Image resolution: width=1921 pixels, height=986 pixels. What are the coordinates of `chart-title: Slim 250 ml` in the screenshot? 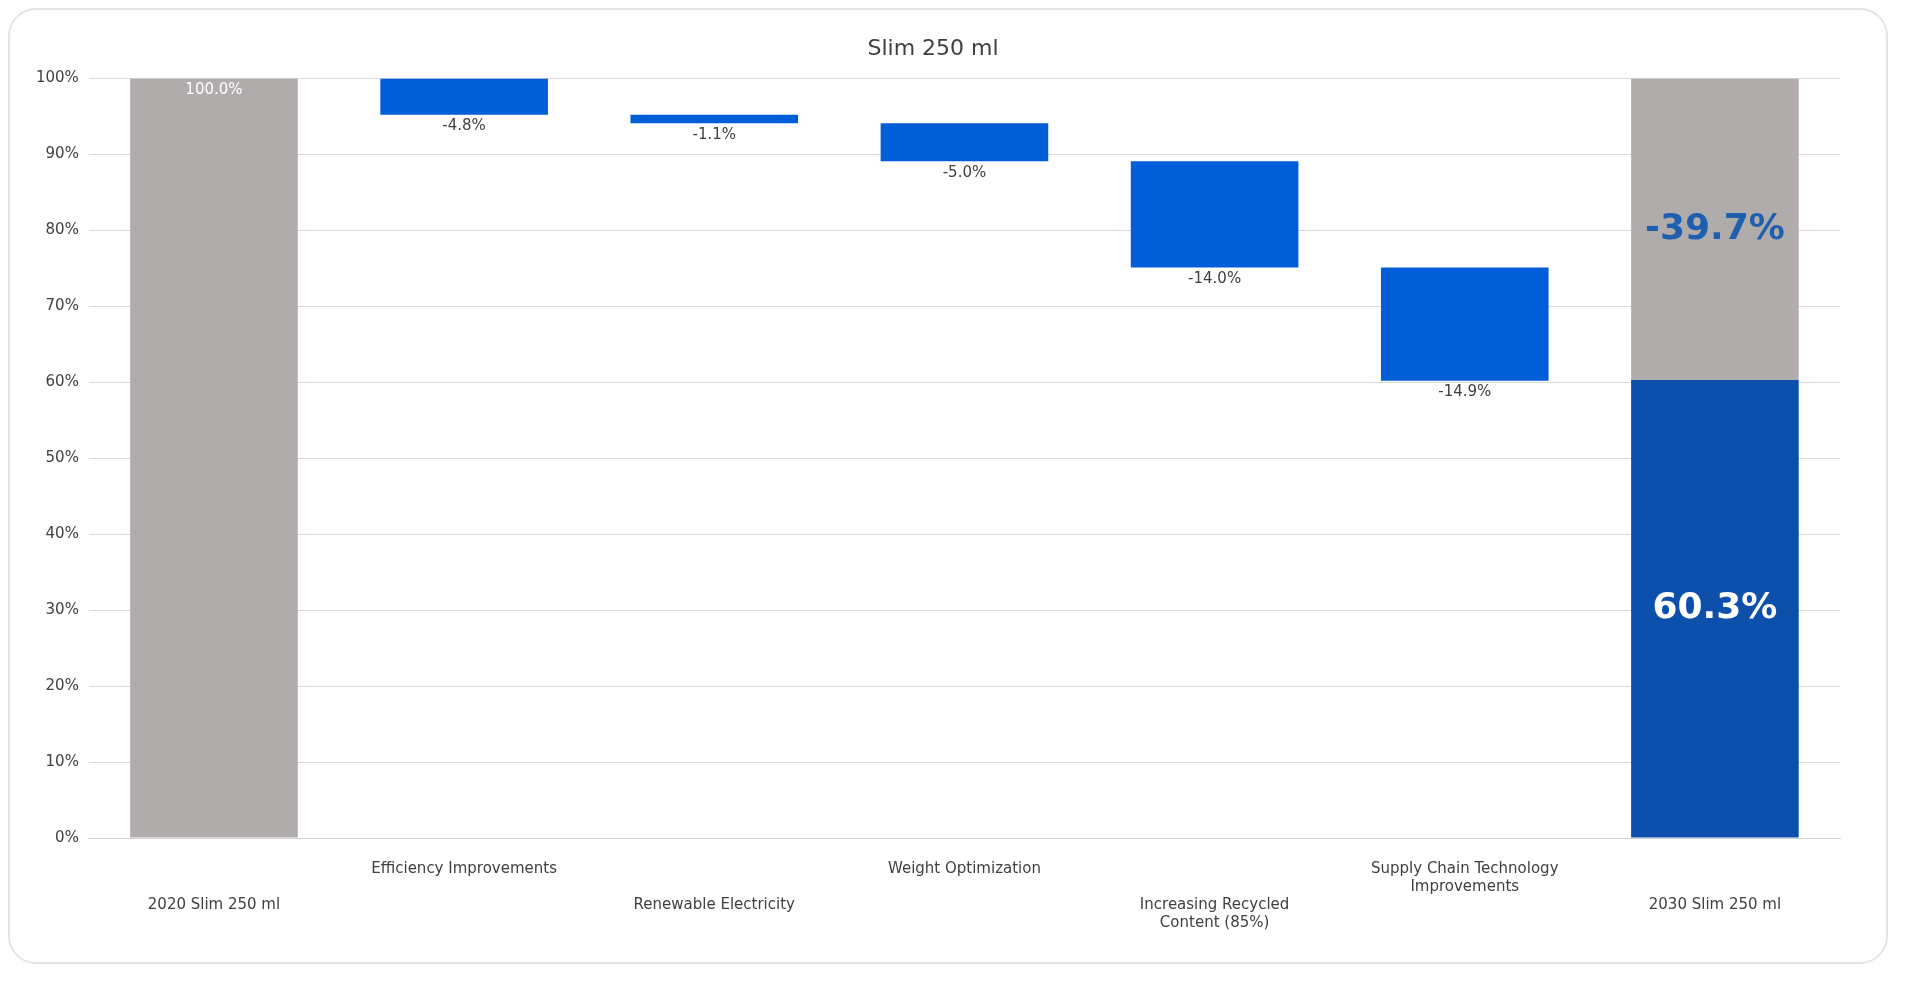 It's located at (933, 47).